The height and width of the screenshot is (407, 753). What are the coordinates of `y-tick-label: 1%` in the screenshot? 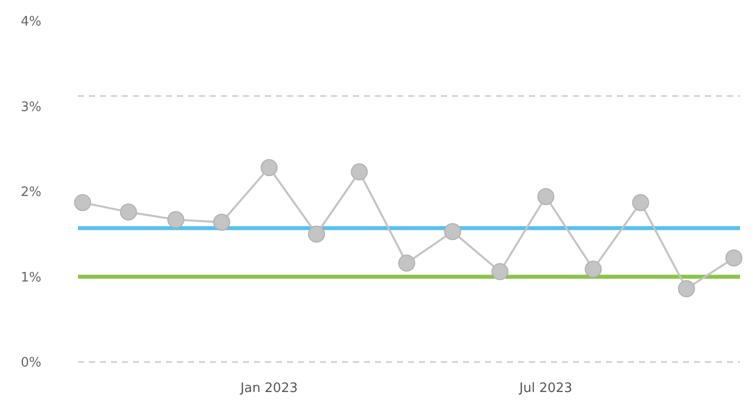 It's located at (31, 278).